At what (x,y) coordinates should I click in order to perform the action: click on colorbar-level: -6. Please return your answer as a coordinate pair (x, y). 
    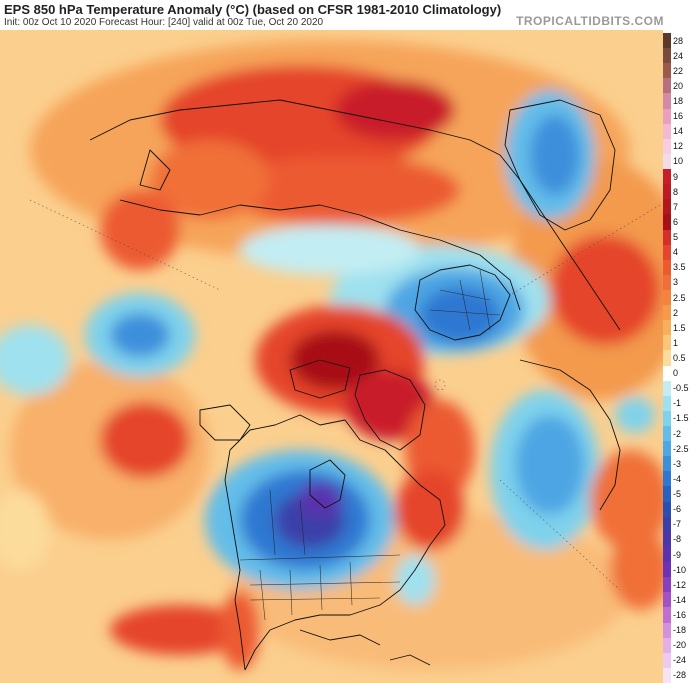
    Looking at the image, I should click on (681, 509).